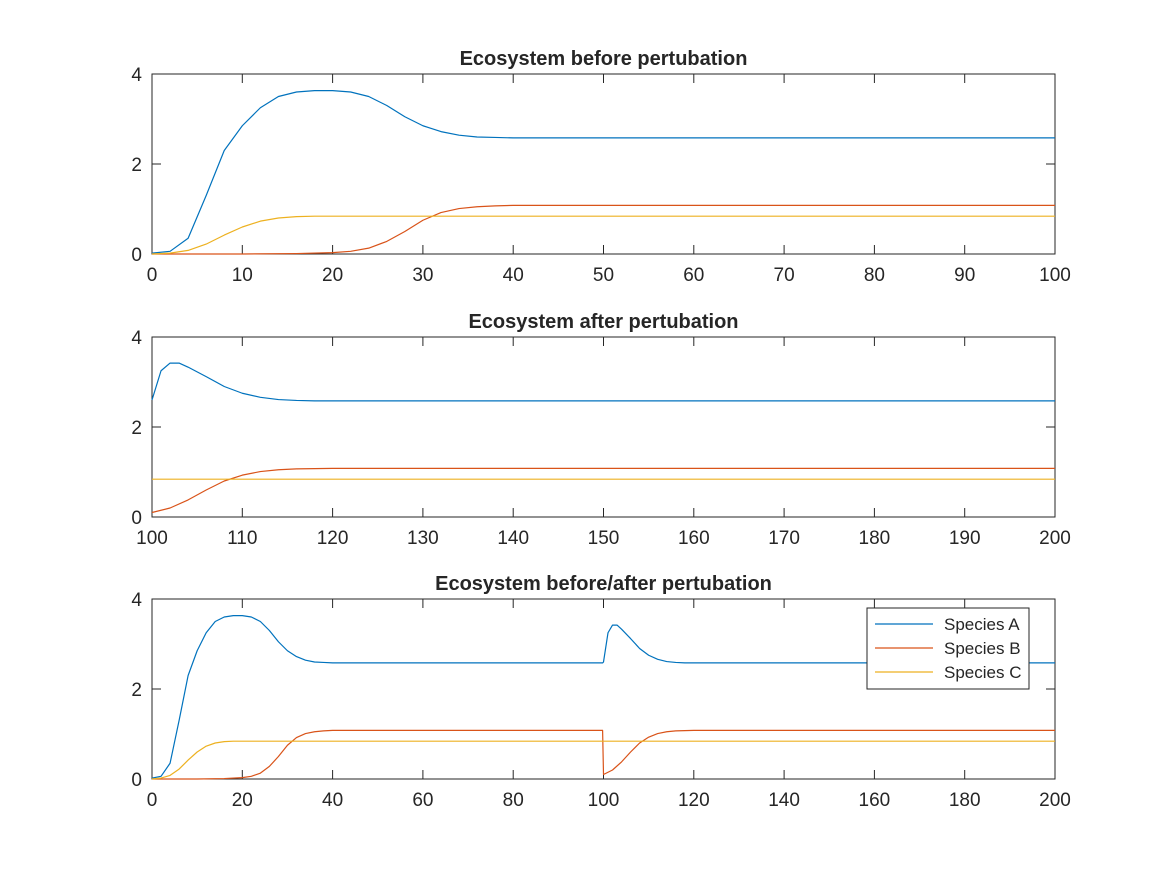  I want to click on chart-title: Ecosystem before/after pertubation, so click(603, 584).